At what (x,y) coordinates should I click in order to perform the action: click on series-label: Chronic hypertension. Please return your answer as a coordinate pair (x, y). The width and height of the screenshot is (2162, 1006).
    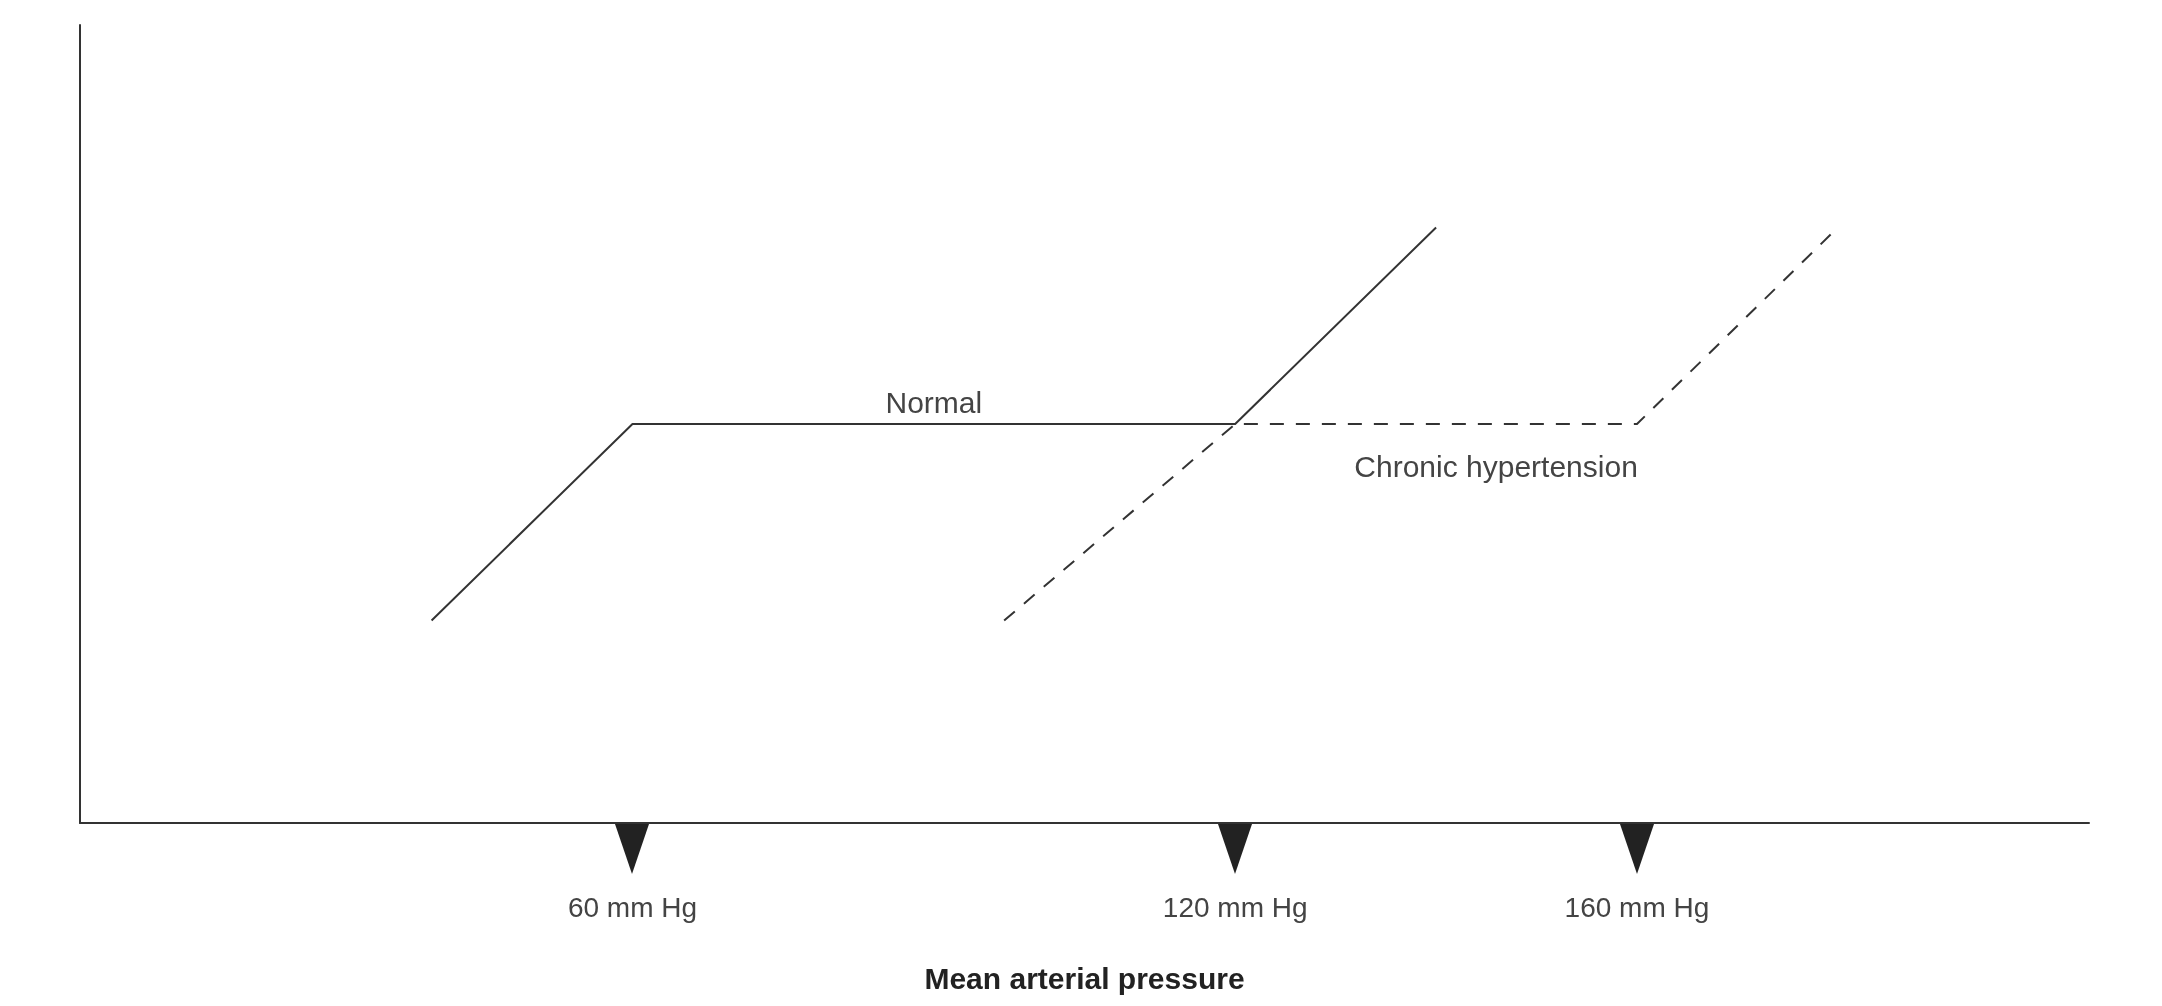
    Looking at the image, I should click on (1496, 466).